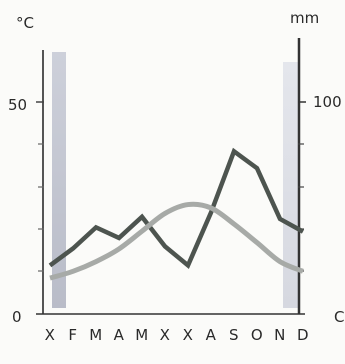  Describe the element at coordinates (234, 335) in the screenshot. I see `month-label-8: S` at that location.